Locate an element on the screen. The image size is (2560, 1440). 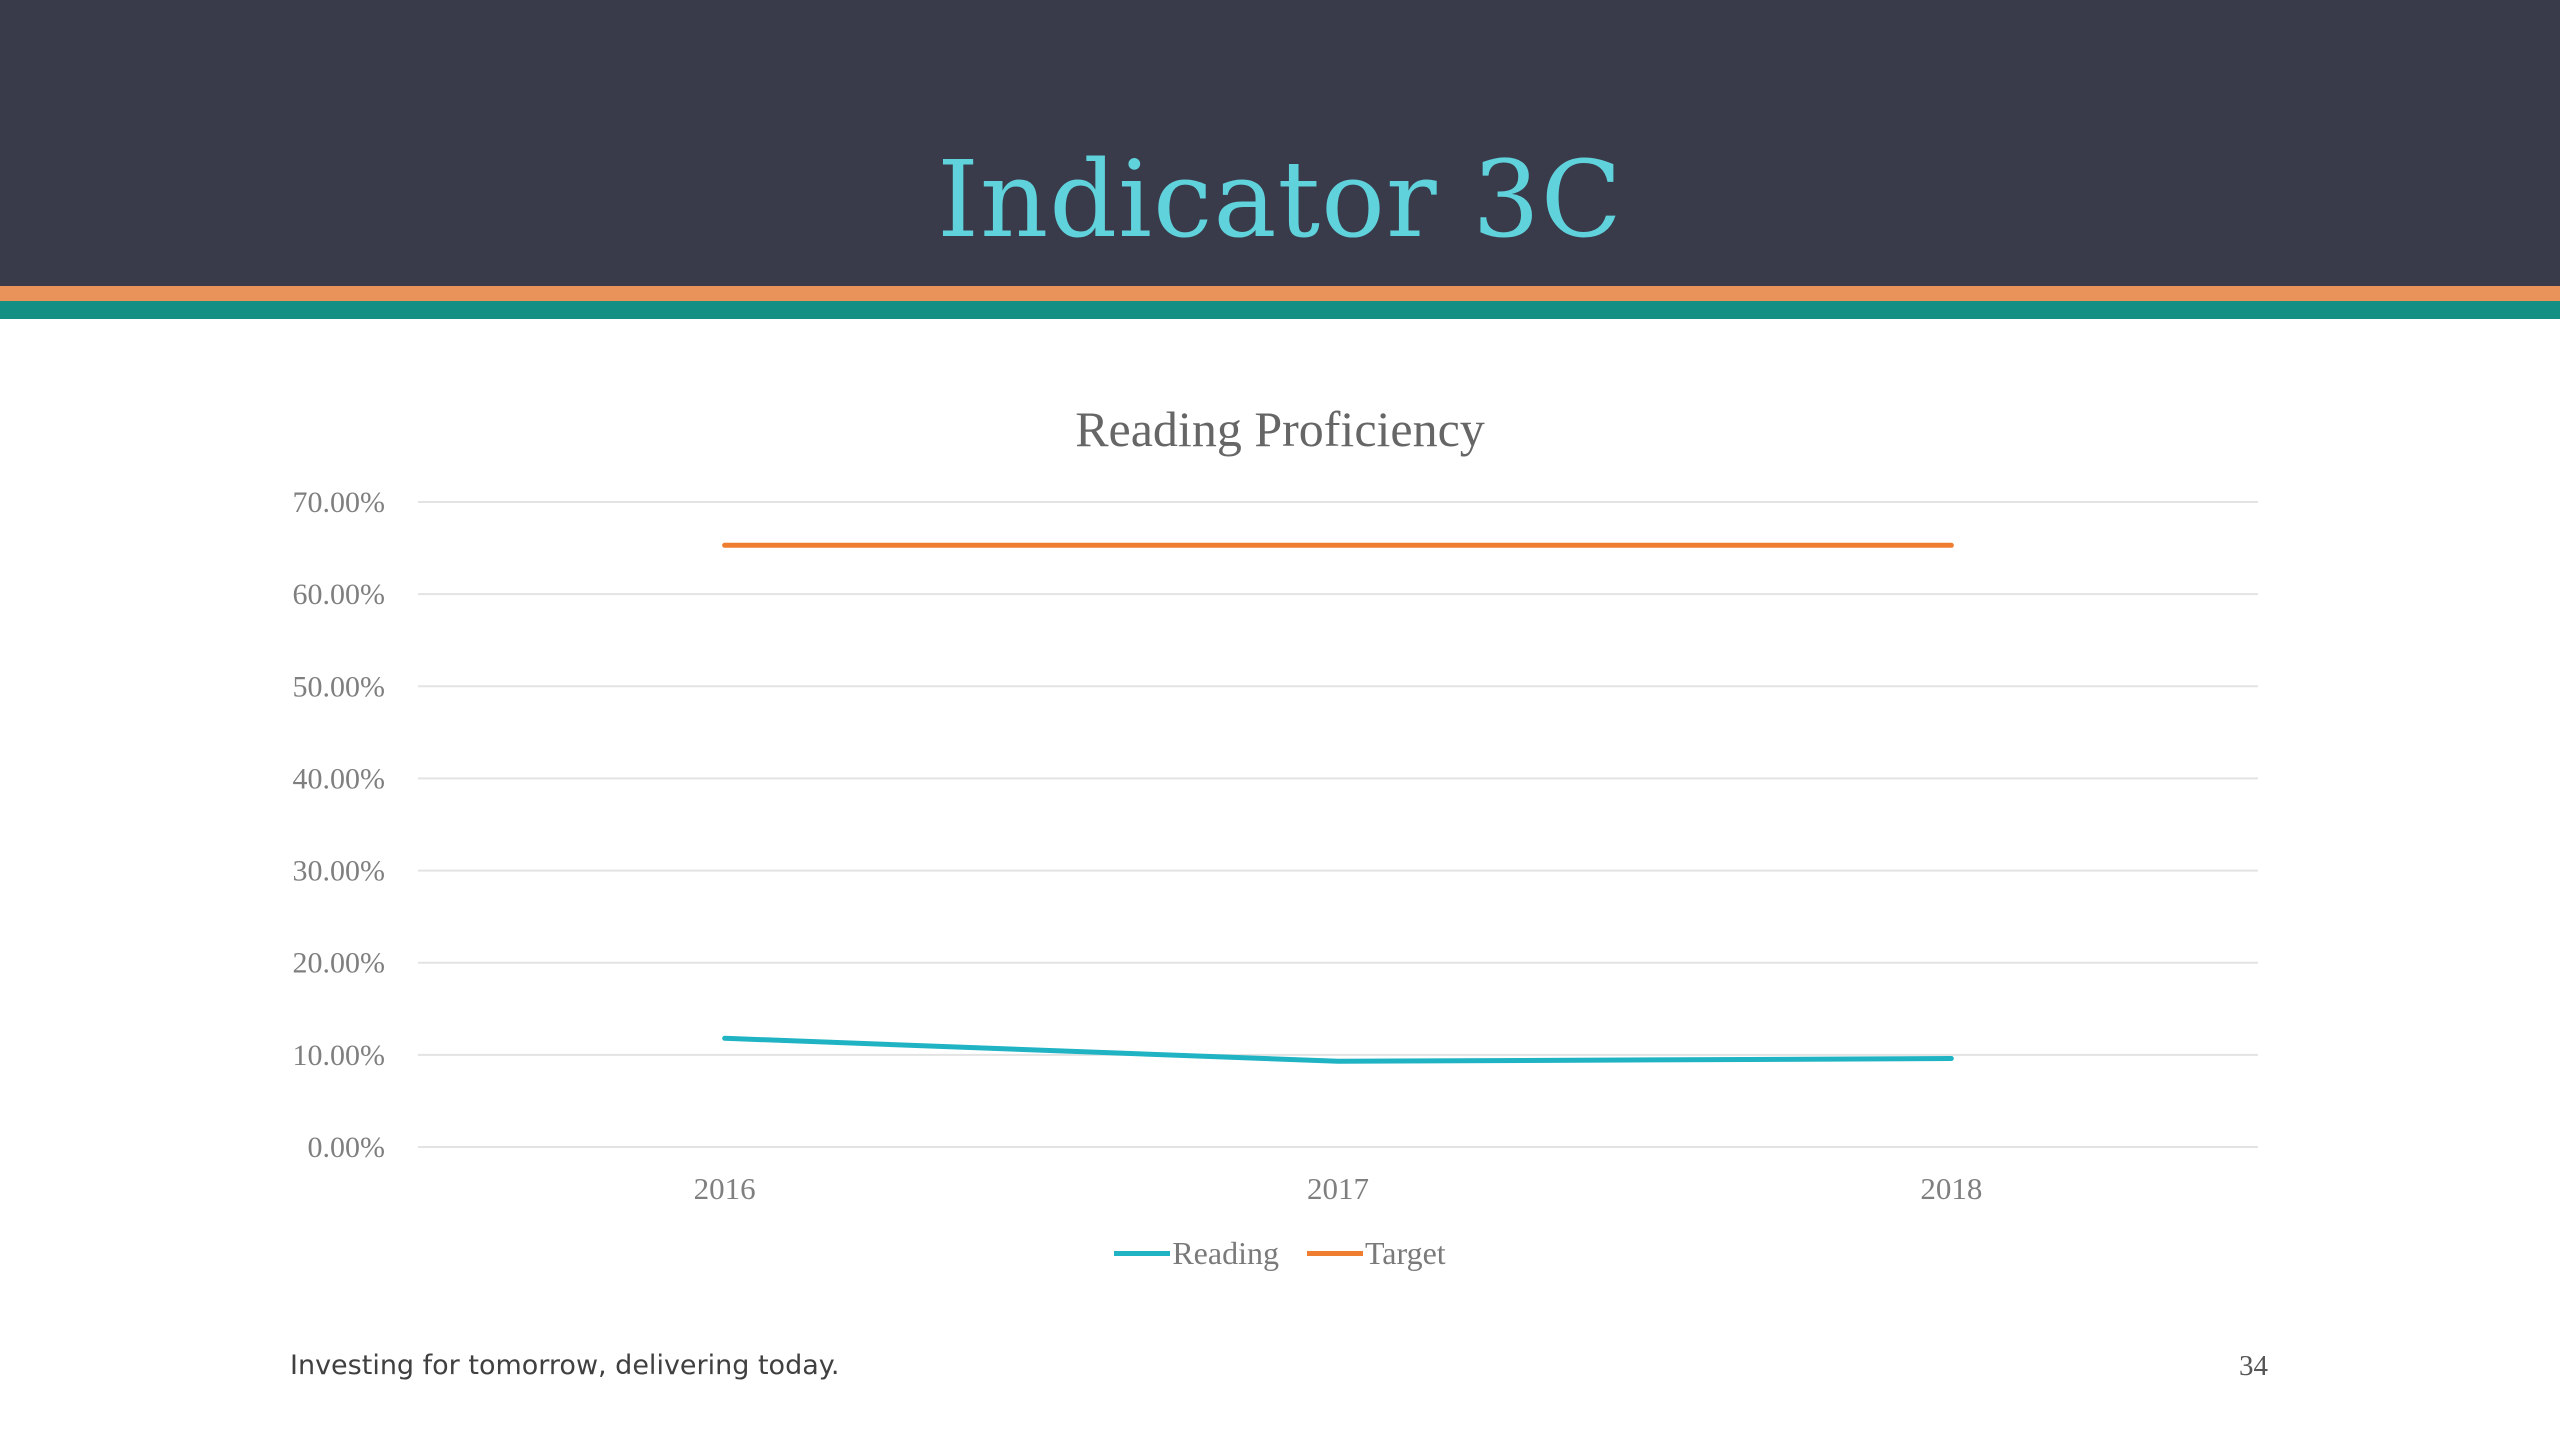
y-tick-label: 0.00% is located at coordinates (347, 1147).